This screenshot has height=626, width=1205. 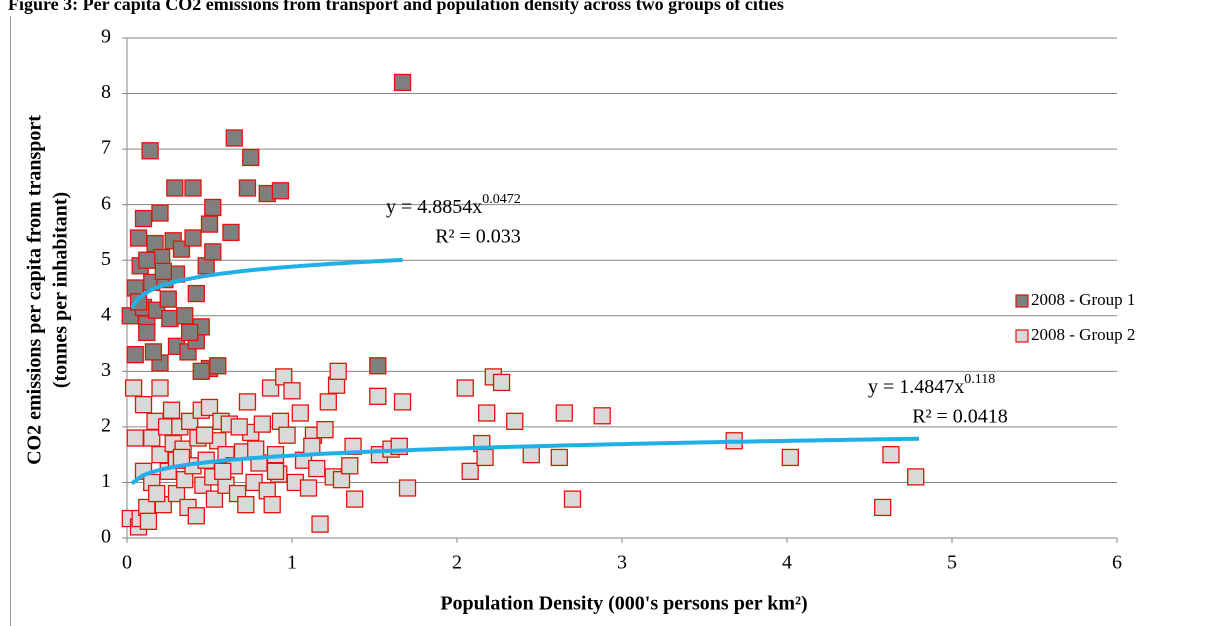 What do you see at coordinates (1083, 334) in the screenshot?
I see `legend-label: 2008 - Group 2` at bounding box center [1083, 334].